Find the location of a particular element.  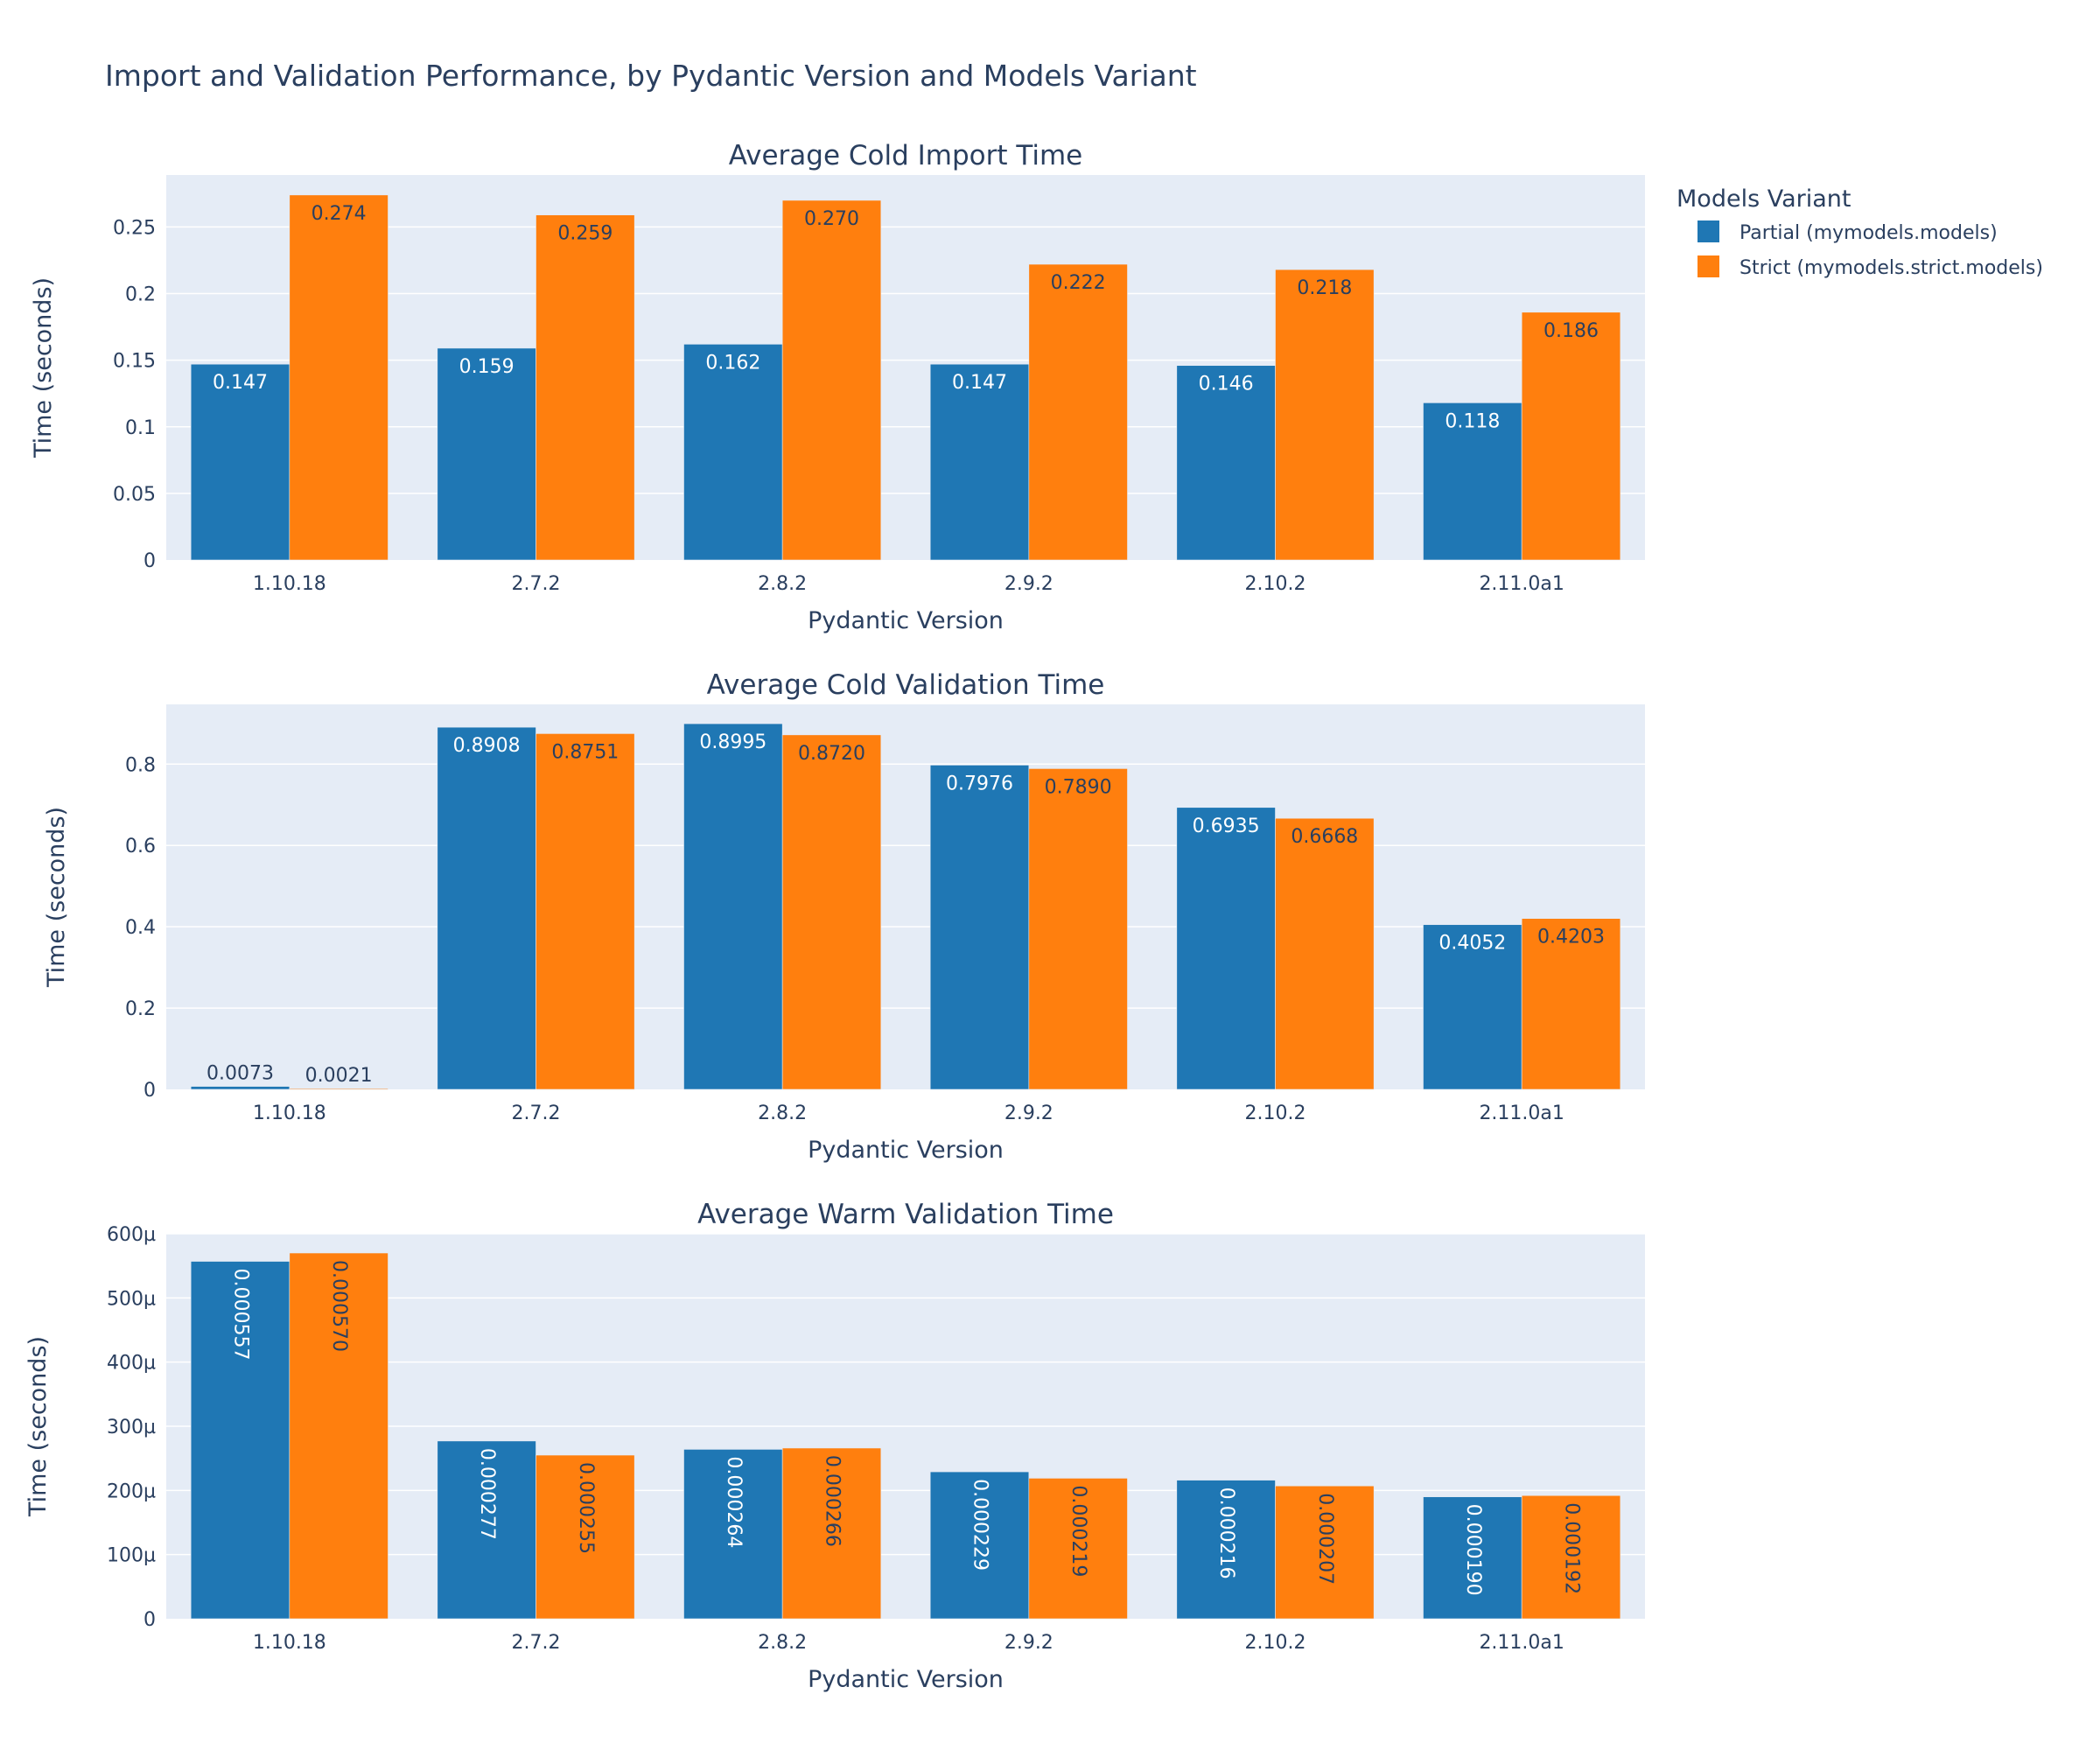

data-label-strict: 0.270 is located at coordinates (831, 219).